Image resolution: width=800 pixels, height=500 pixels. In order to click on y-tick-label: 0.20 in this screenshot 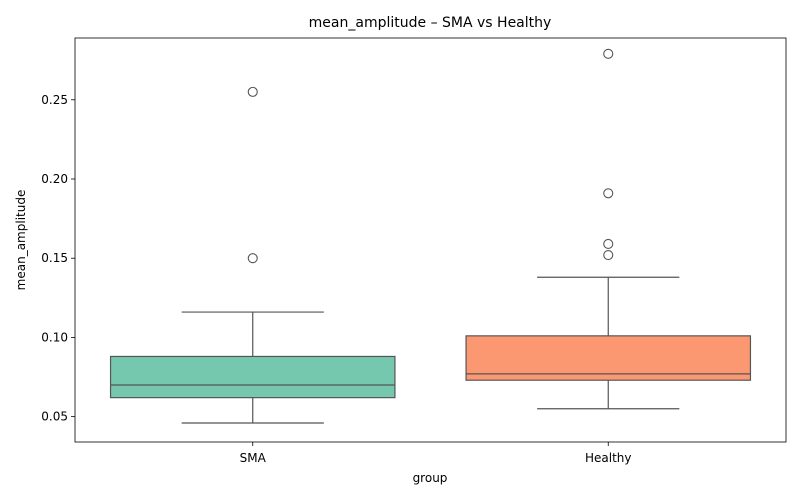, I will do `click(54, 179)`.